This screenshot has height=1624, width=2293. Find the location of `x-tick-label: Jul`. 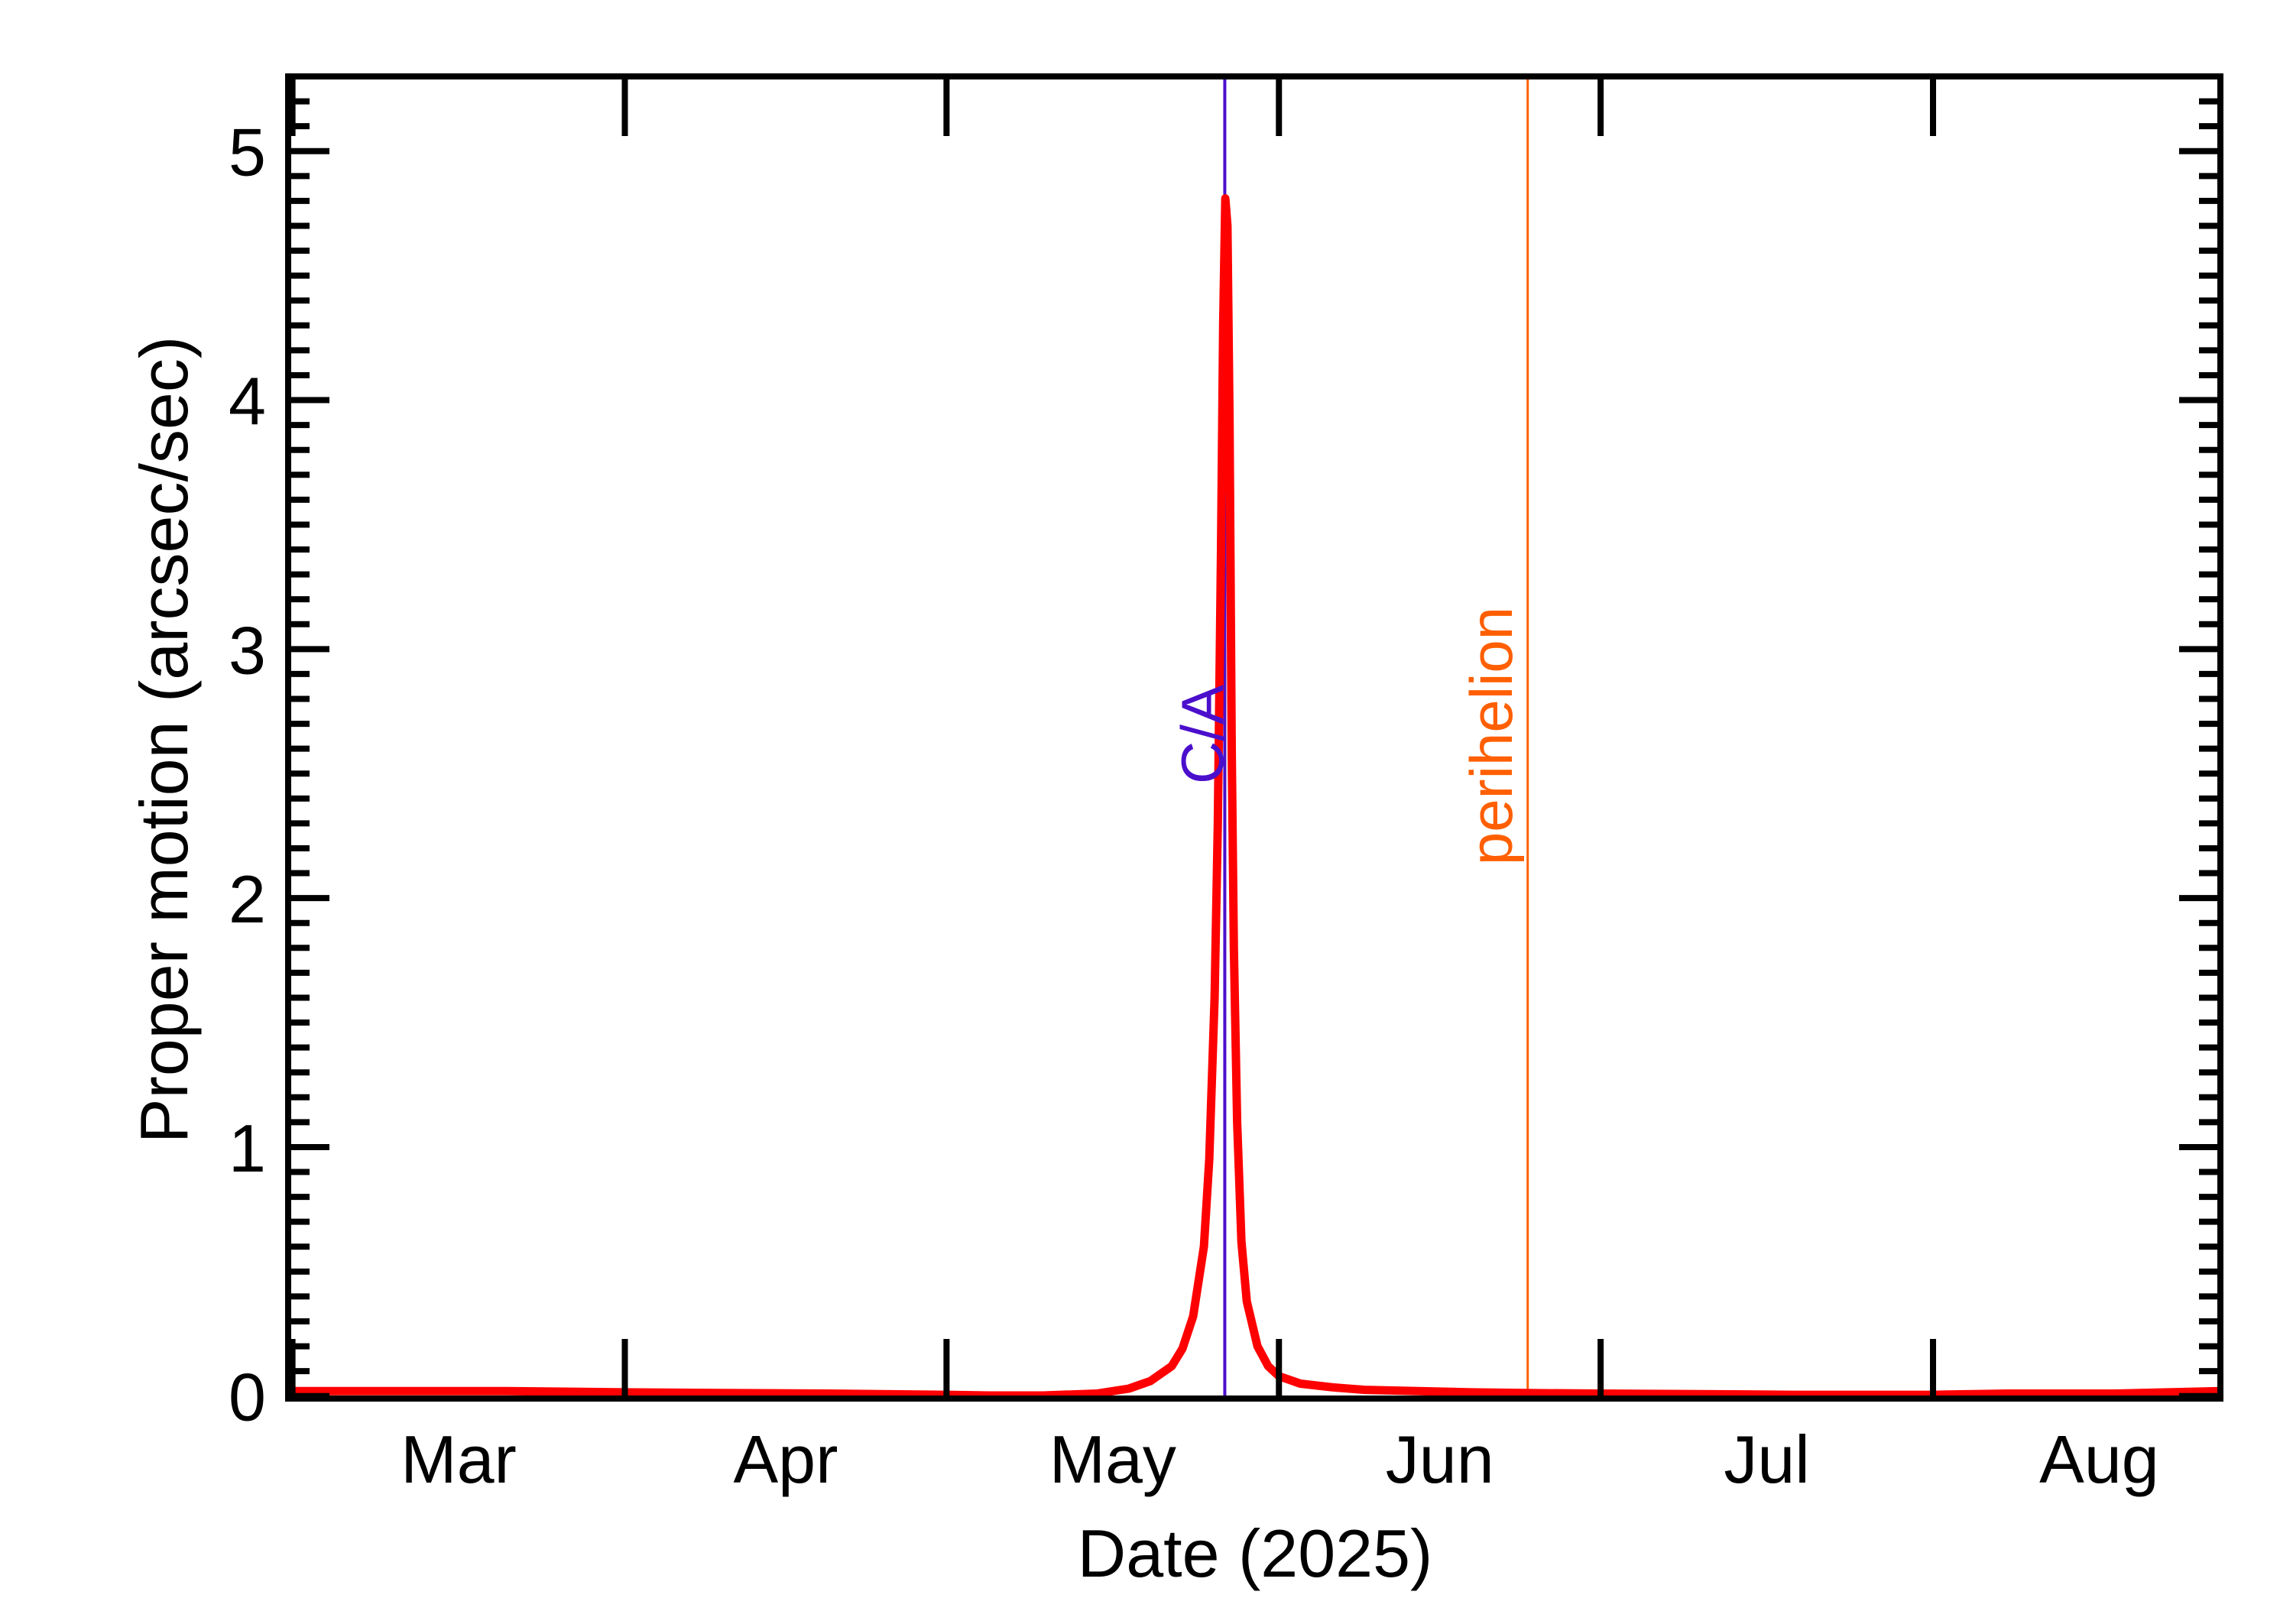

x-tick-label: Jul is located at coordinates (1767, 1459).